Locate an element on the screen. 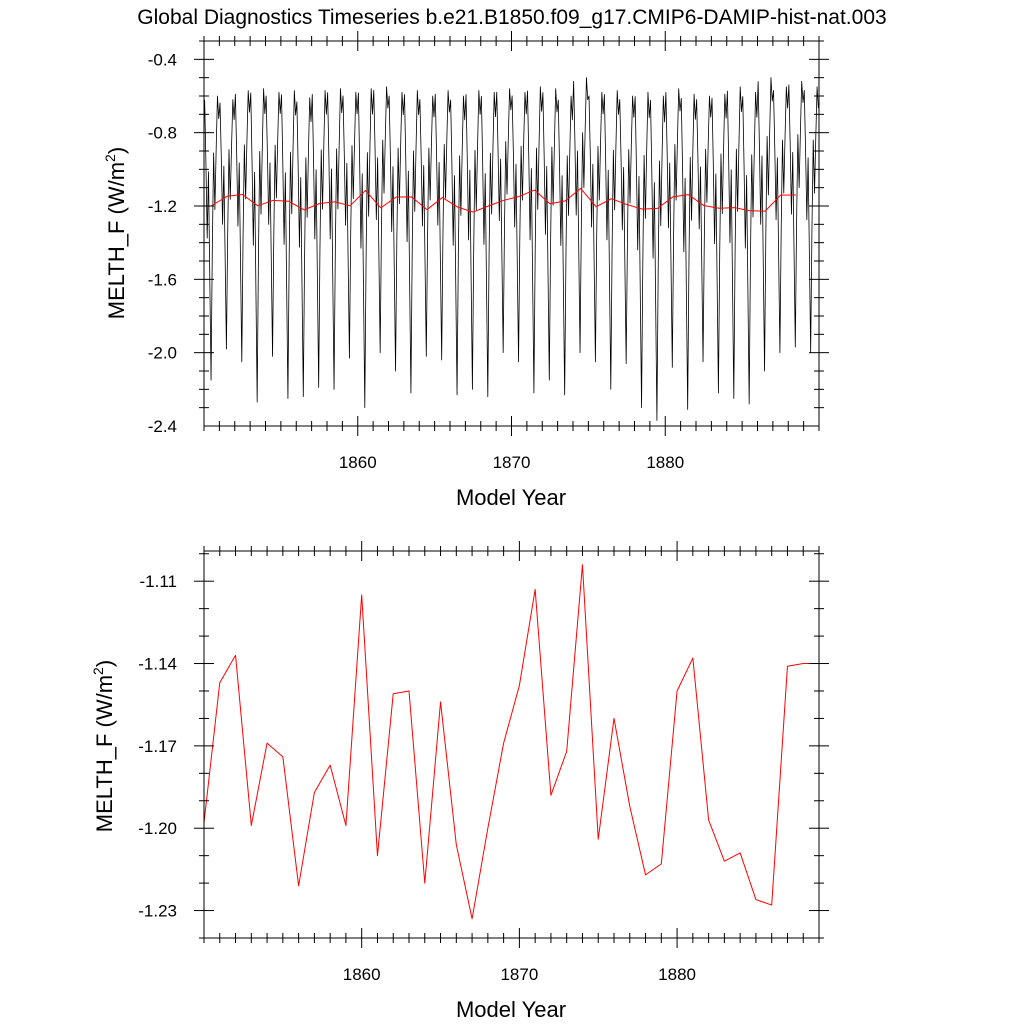  x-axis-label-top: Model Year is located at coordinates (511, 497).